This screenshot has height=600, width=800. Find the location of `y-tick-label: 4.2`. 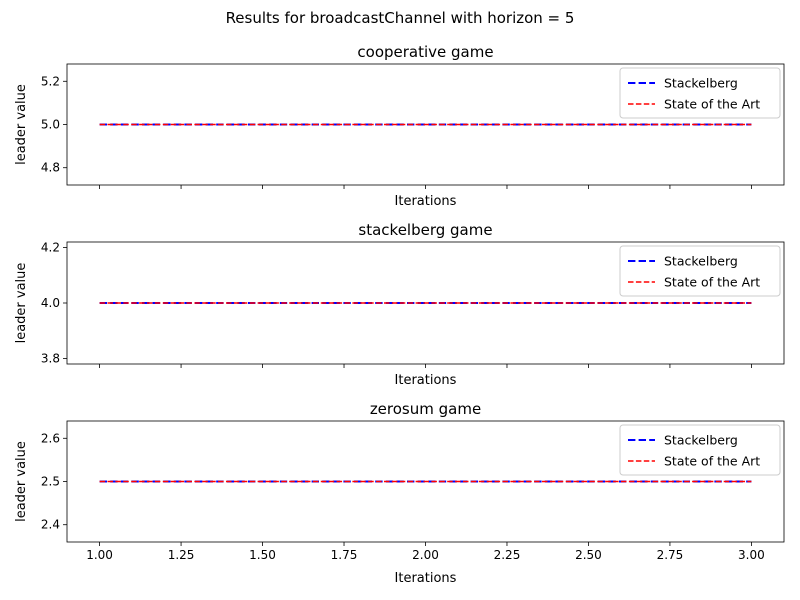

y-tick-label: 4.2 is located at coordinates (50, 248).